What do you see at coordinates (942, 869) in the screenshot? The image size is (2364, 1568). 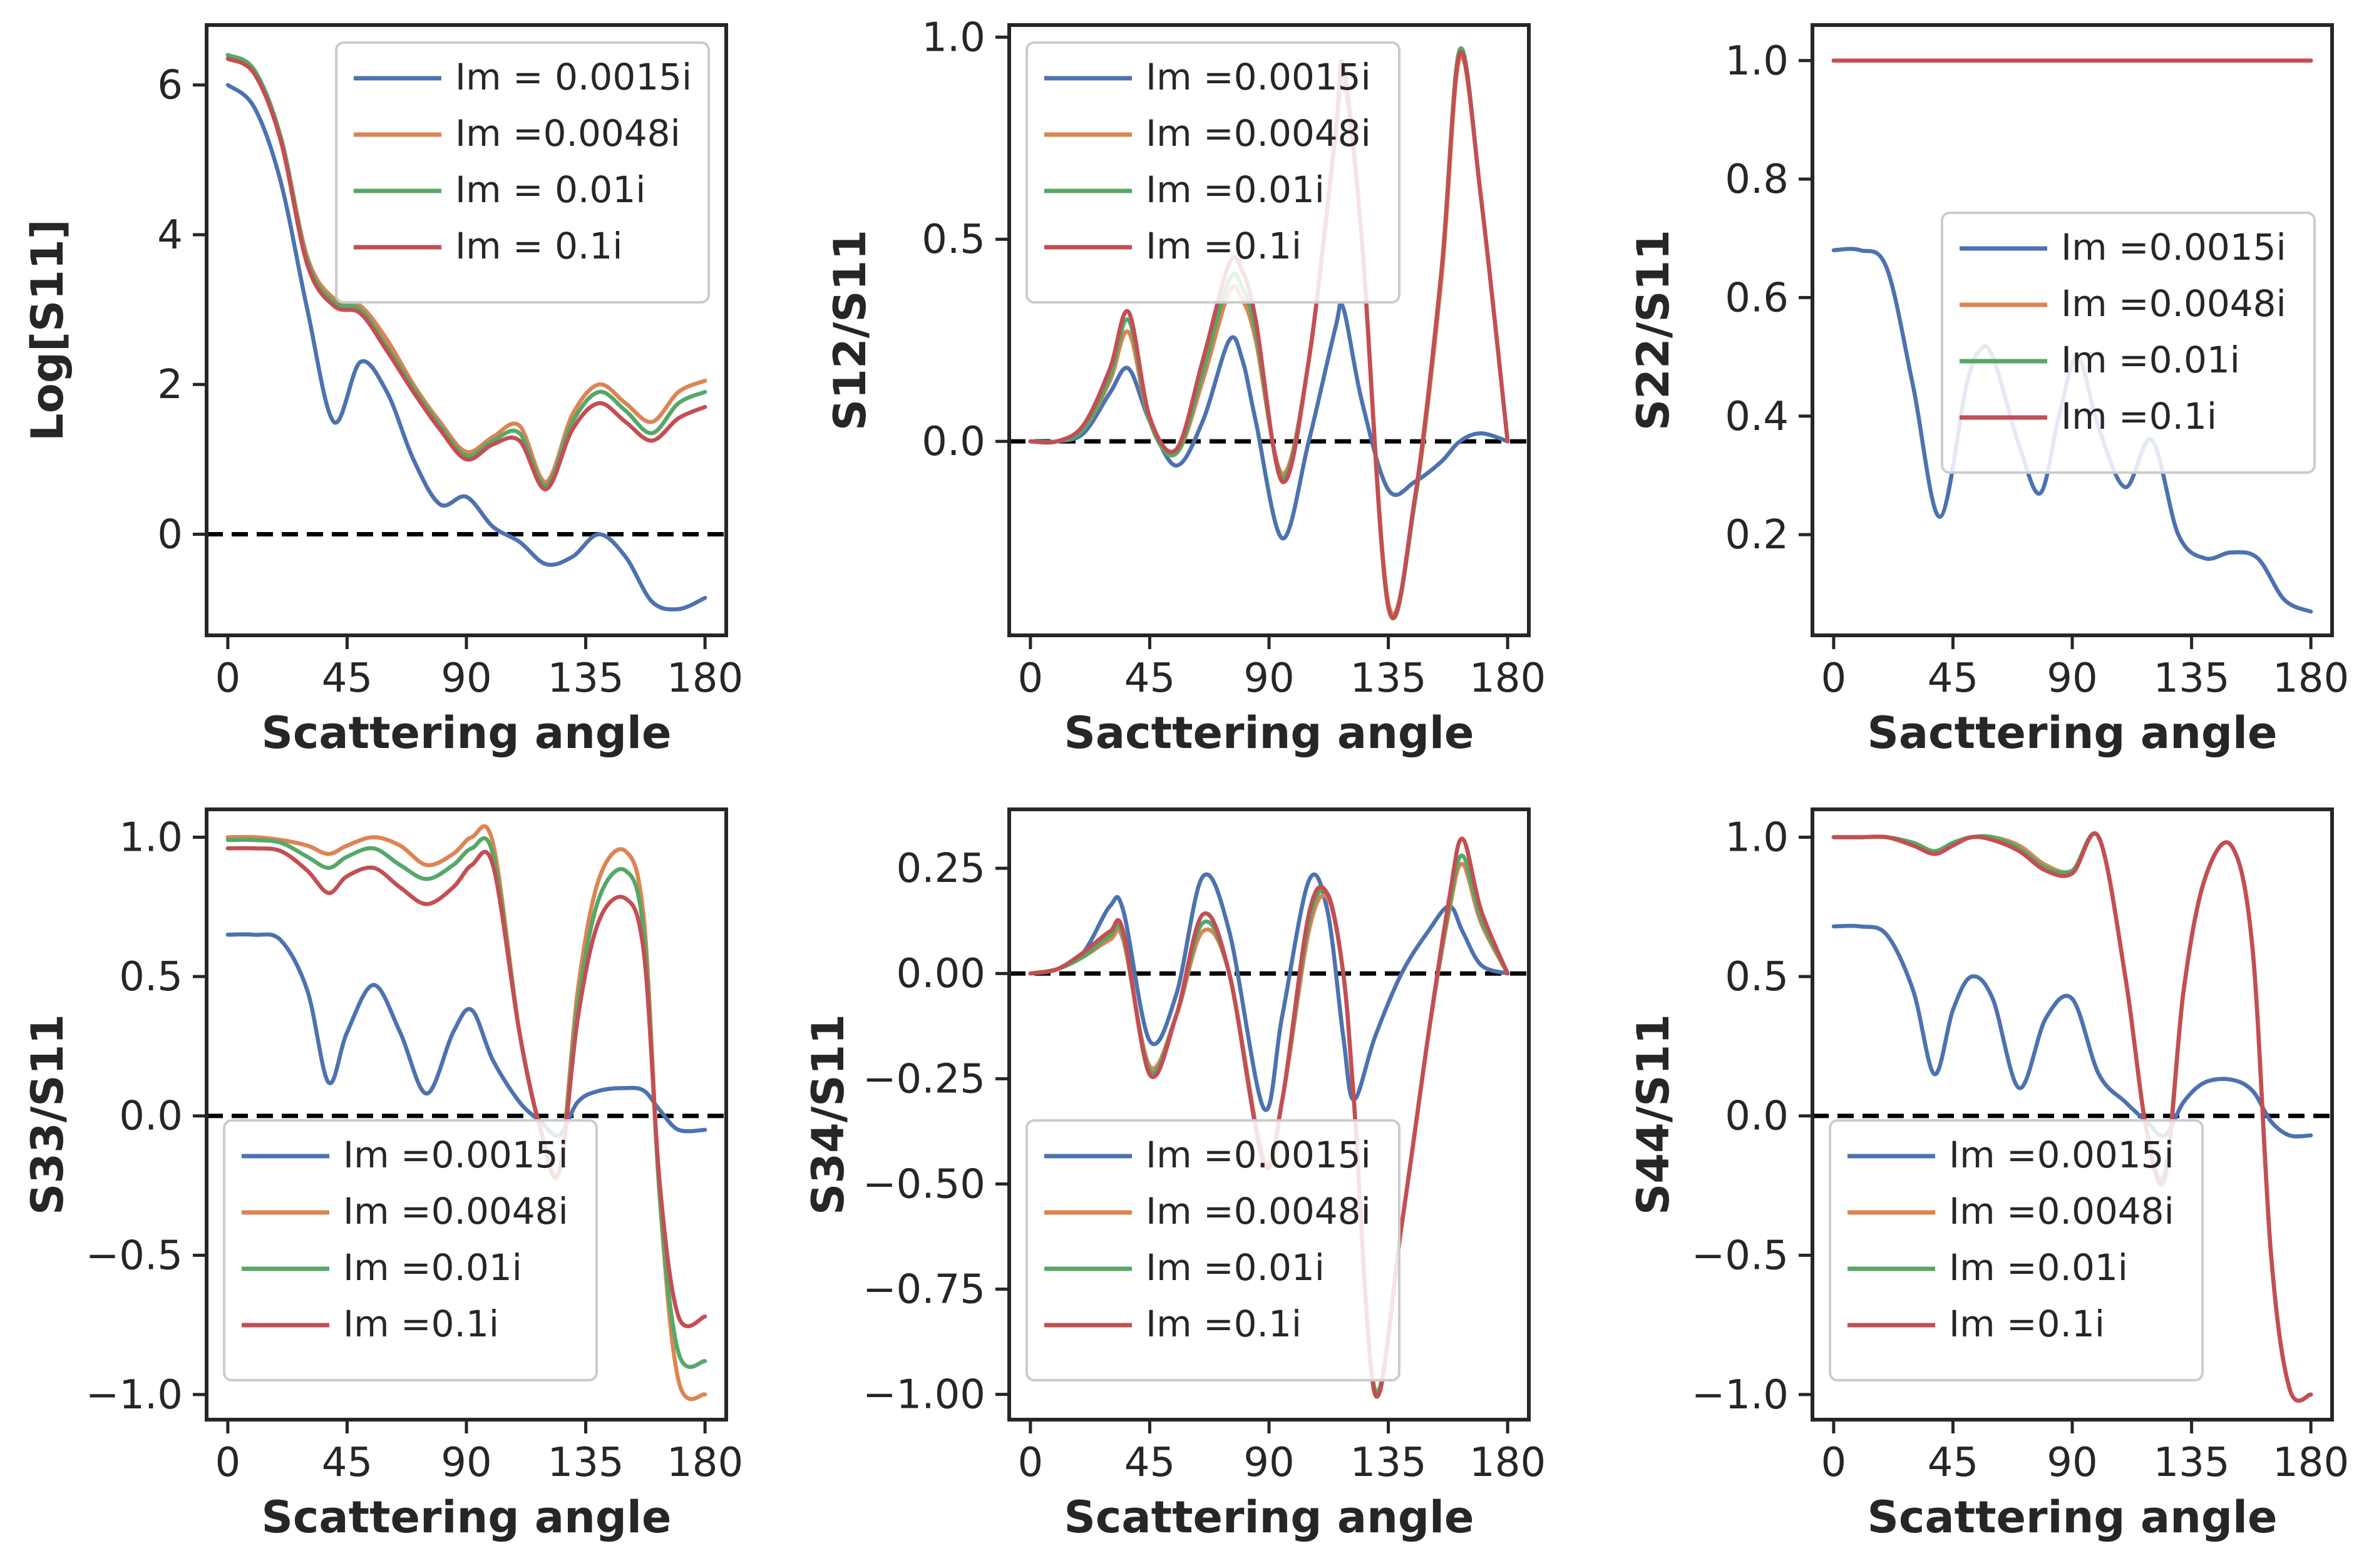 I see `y-tick-label: 0.25` at bounding box center [942, 869].